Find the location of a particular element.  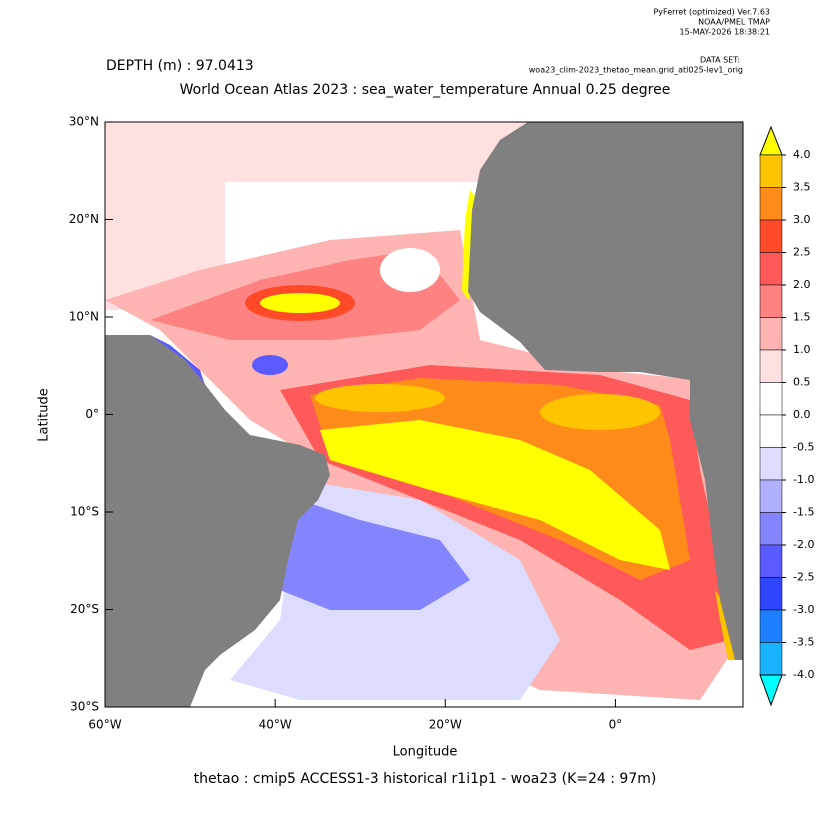

colorbar-label: 0.5 is located at coordinates (802, 382).